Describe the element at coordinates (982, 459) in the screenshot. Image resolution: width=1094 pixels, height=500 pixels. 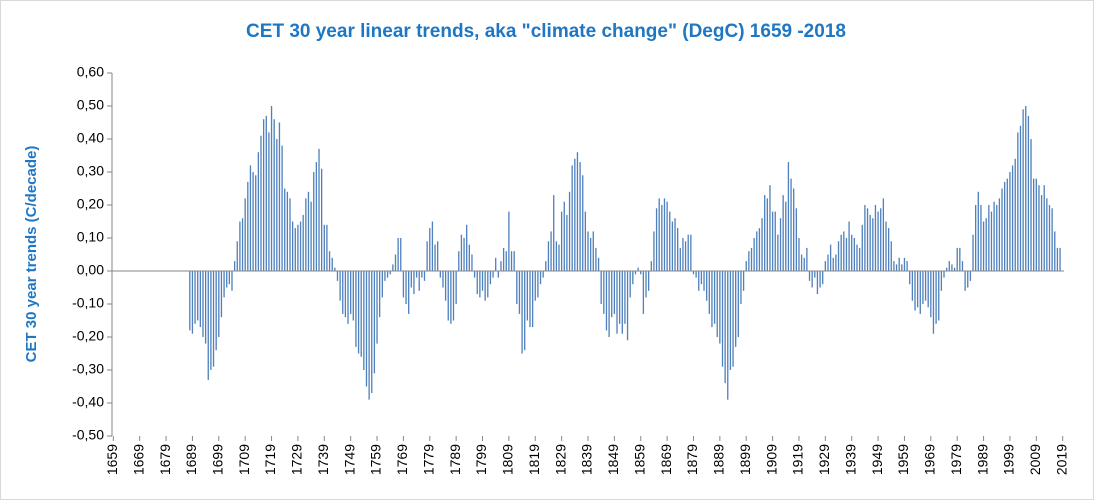
I see `x-tick-label: 1989` at that location.